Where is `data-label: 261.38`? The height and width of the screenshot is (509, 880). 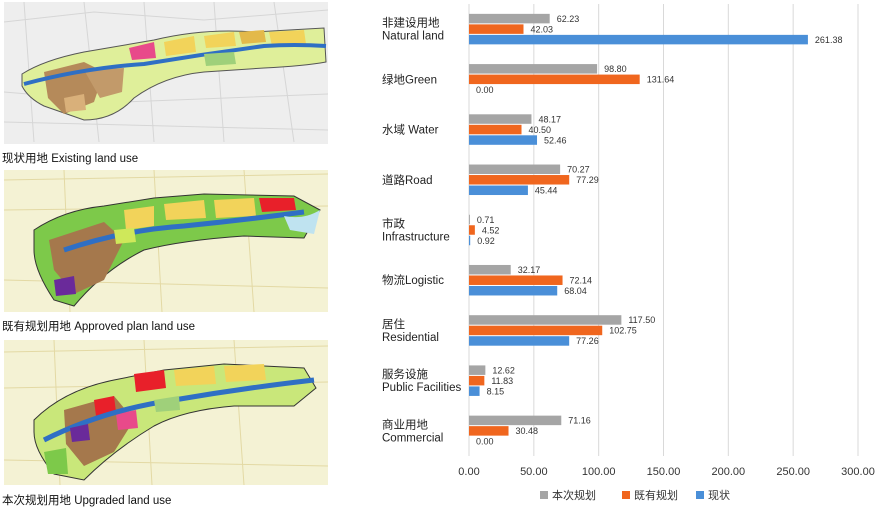
data-label: 261.38 is located at coordinates (829, 40).